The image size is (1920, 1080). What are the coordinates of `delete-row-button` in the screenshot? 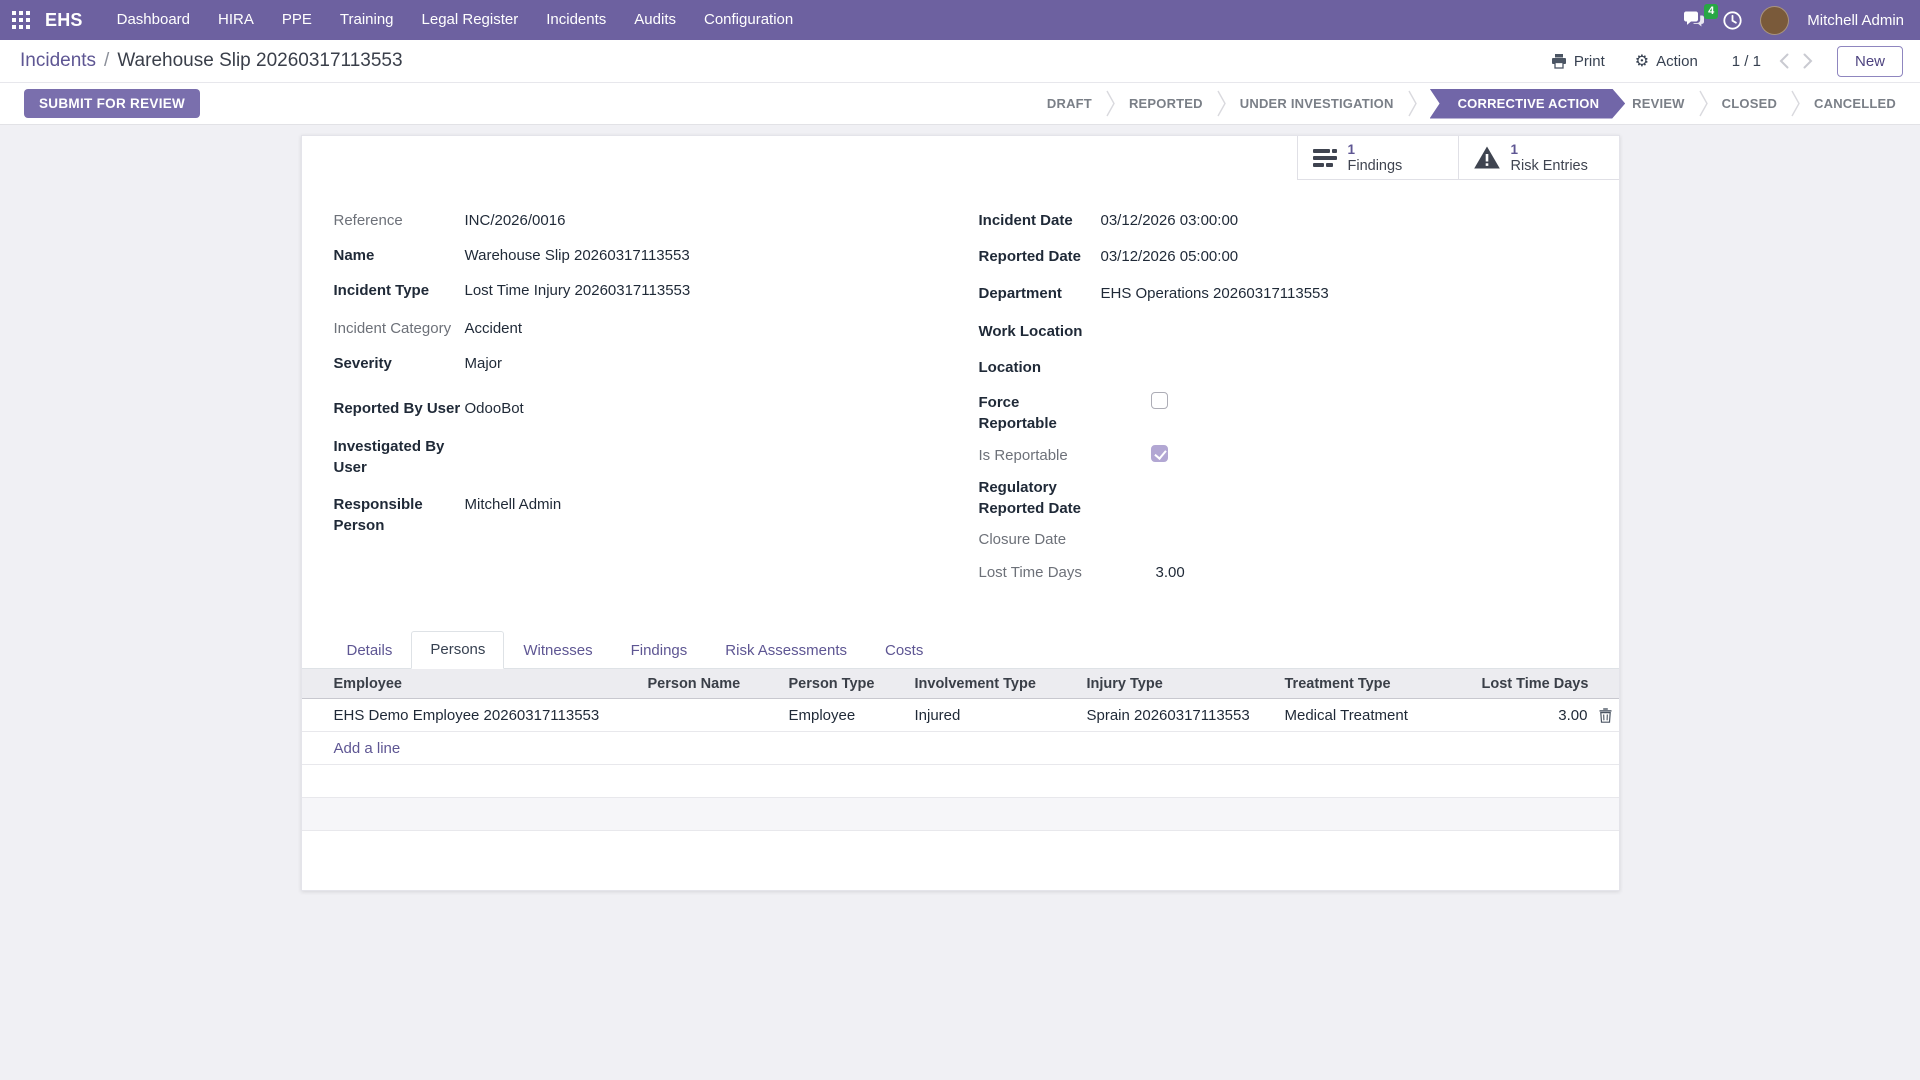 It's located at (1605, 715).